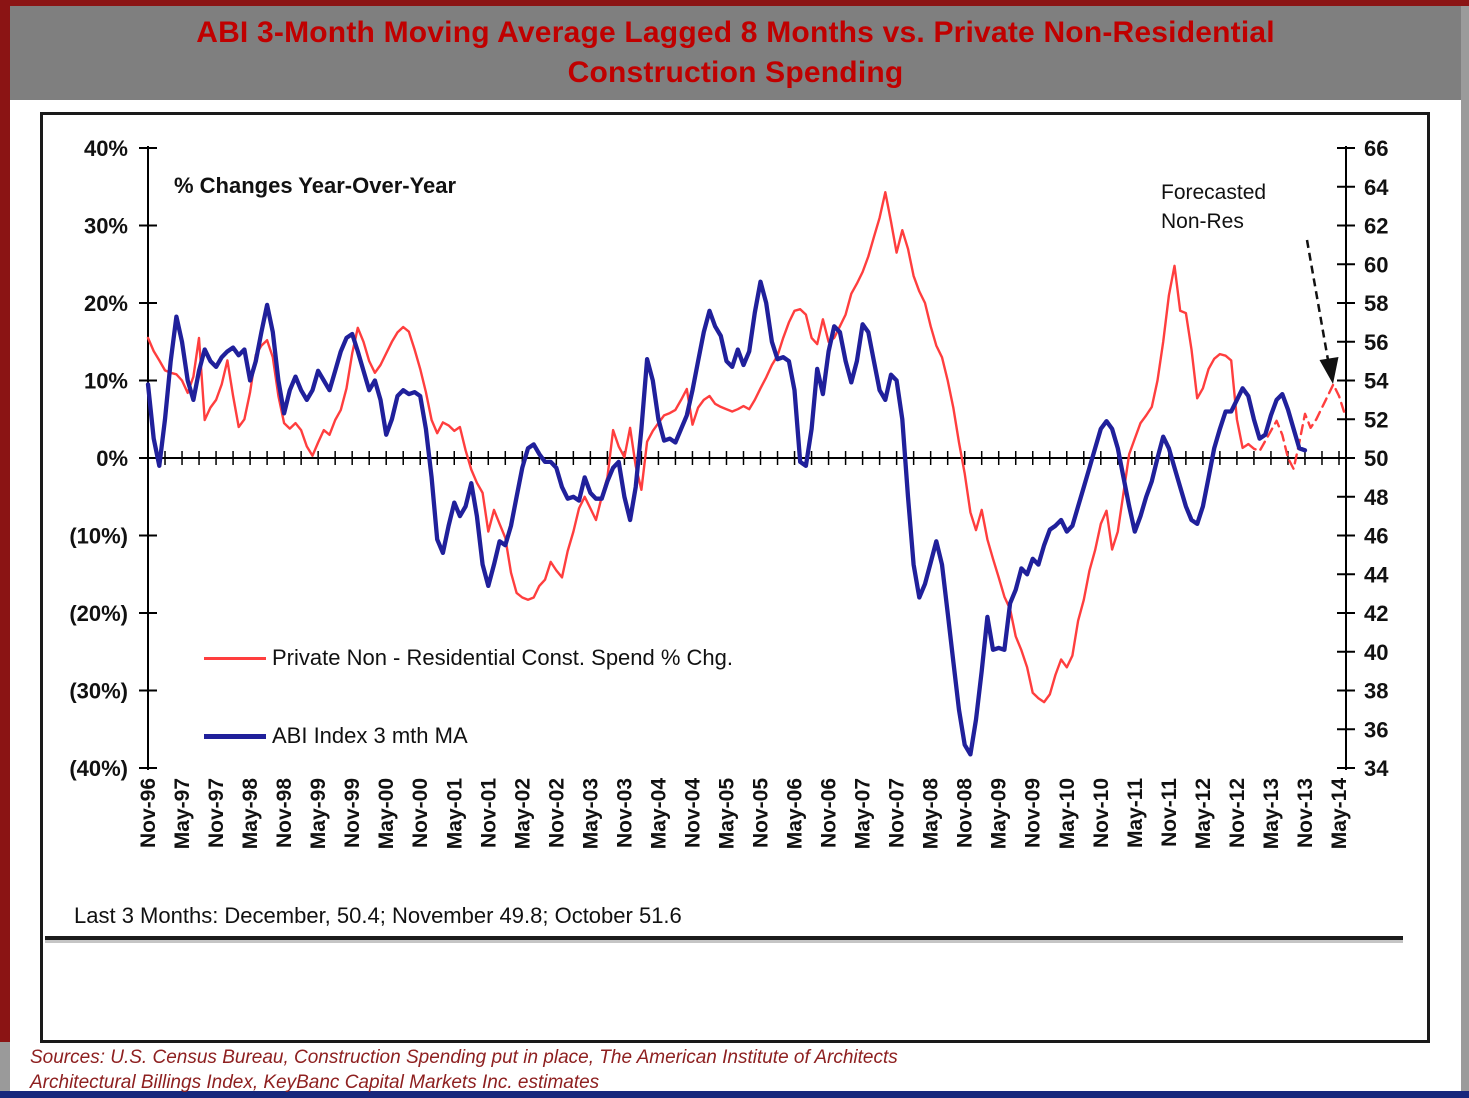 This screenshot has width=1469, height=1098. I want to click on x-axis-tick-label: May-02, so click(522, 813).